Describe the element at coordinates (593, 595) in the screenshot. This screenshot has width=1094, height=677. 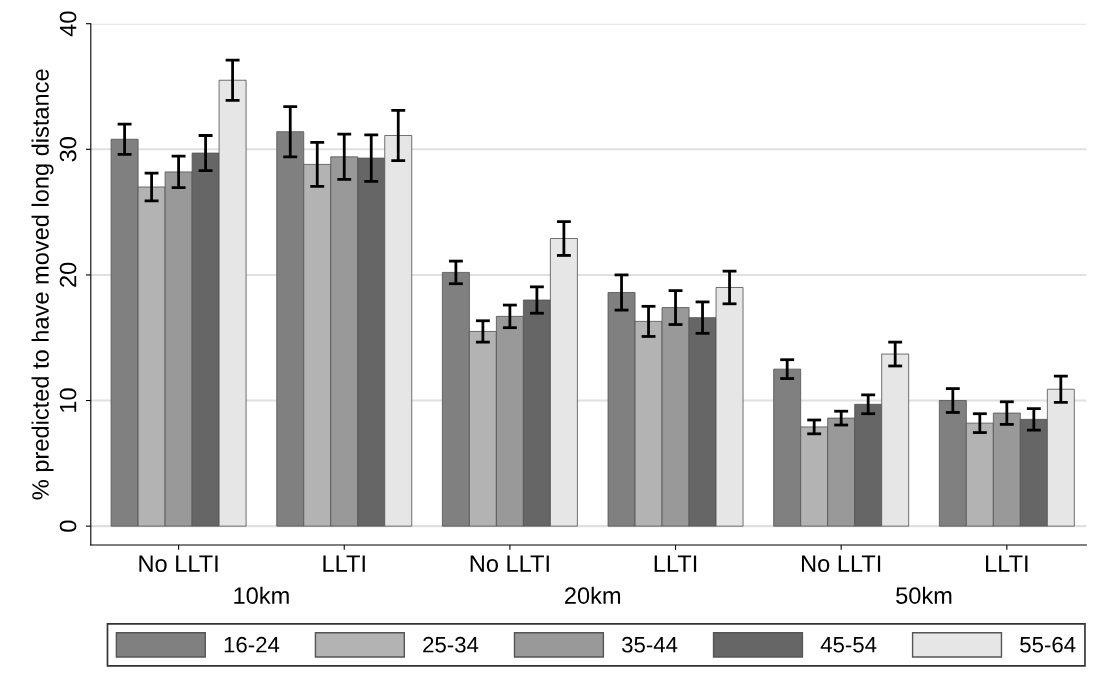
I see `text: 20km` at that location.